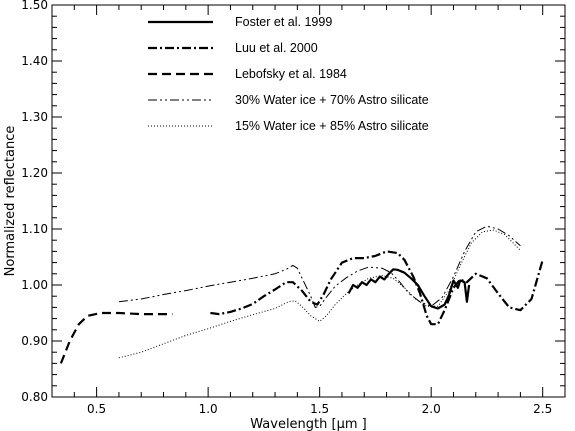 This screenshot has width=575, height=431. What do you see at coordinates (283, 22) in the screenshot?
I see `legend-label-1: Foster et al. 1999` at bounding box center [283, 22].